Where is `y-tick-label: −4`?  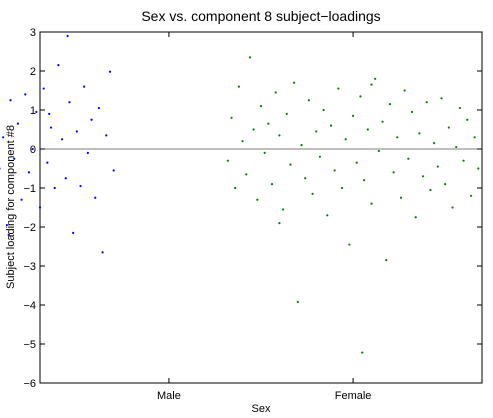
y-tick-label: −4 is located at coordinates (29, 306).